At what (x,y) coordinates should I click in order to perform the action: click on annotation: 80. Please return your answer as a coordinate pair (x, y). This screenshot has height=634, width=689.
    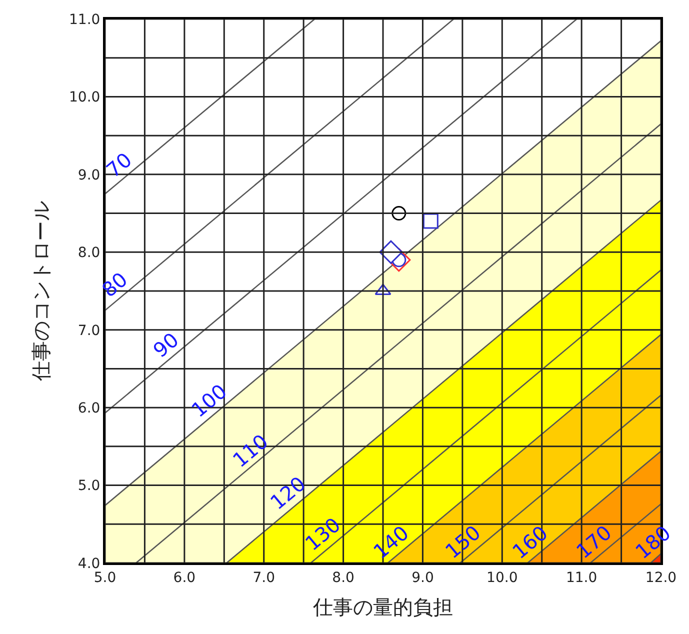
    Looking at the image, I should click on (114, 284).